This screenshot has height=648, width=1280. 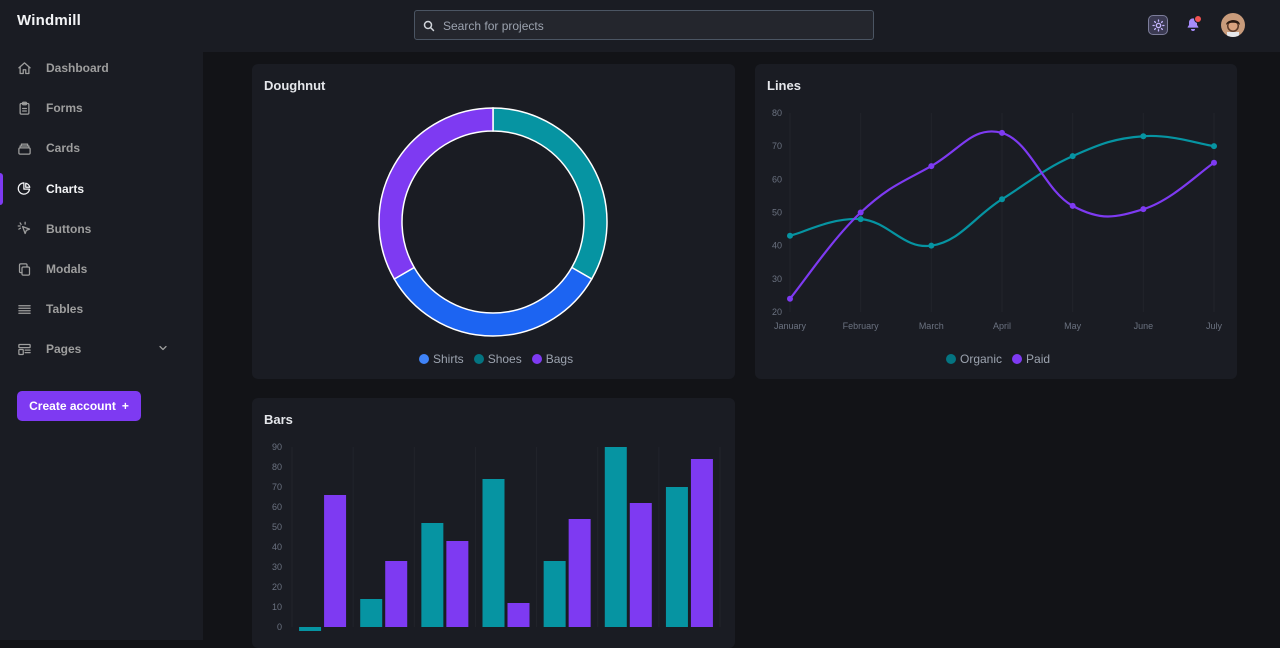 I want to click on plus-icon: +, so click(x=125, y=406).